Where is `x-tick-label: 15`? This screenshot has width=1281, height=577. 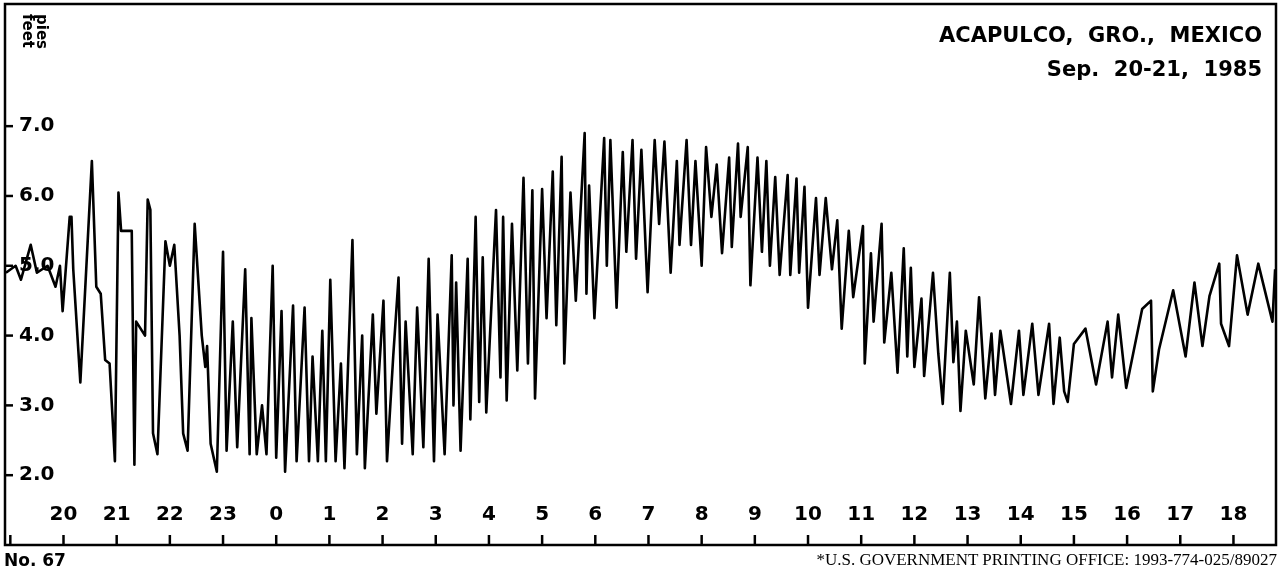
x-tick-label: 15 is located at coordinates (1073, 513).